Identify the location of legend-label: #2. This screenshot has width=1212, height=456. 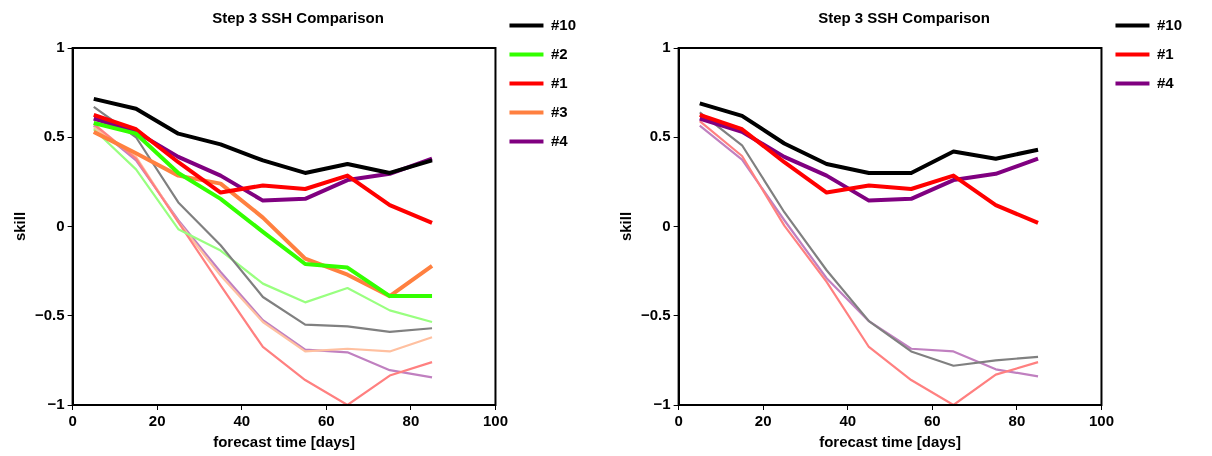
(559, 53).